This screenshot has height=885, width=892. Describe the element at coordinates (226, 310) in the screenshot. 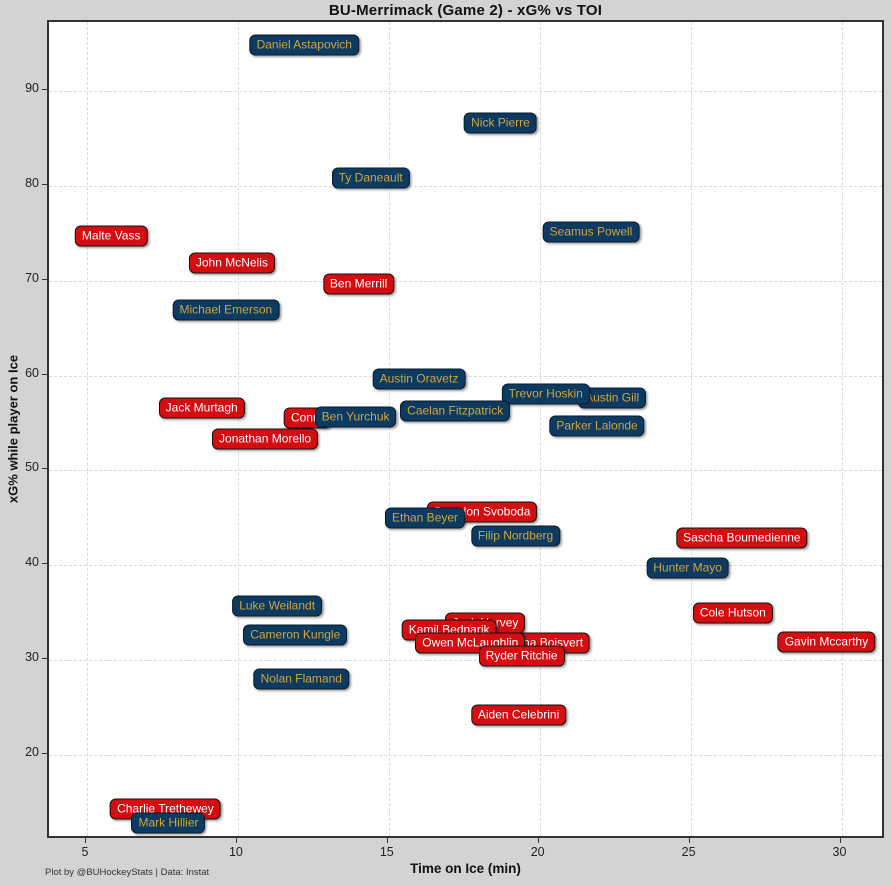

I see `player-point-label: Michael Emerson` at that location.